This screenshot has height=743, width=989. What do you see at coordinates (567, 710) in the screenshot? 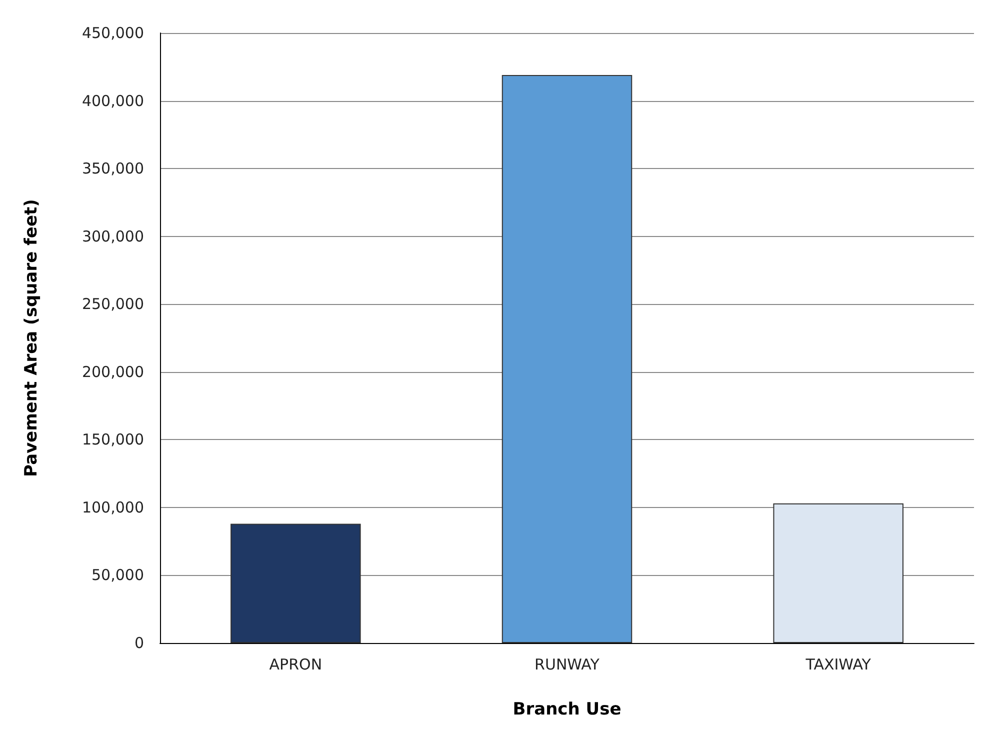
I see `x-axis-title: Branch Use` at bounding box center [567, 710].